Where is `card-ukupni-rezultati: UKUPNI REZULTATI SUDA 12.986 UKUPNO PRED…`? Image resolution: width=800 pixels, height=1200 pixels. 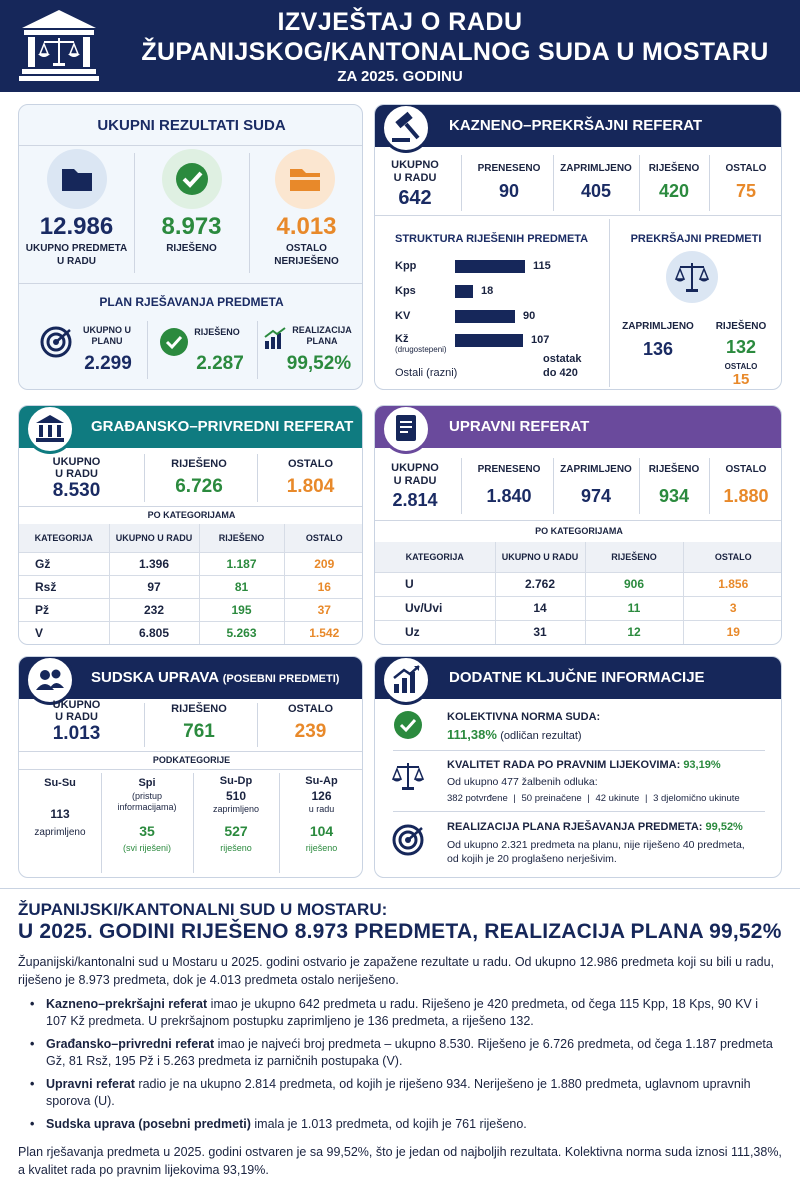
card-ukupni-rezultati: UKUPNI REZULTATI SUDA 12.986 UKUPNO PRED… is located at coordinates (190, 247).